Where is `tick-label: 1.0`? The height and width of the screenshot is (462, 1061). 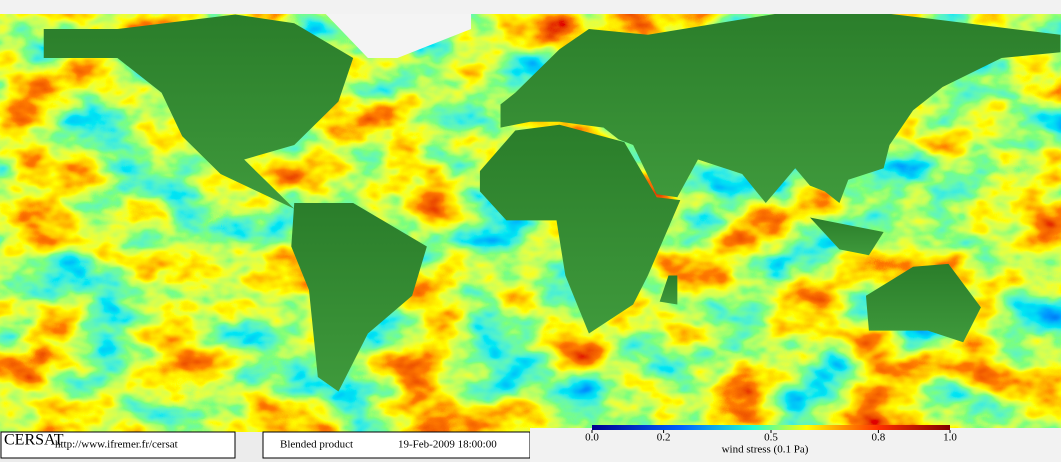 tick-label: 1.0 is located at coordinates (950, 438).